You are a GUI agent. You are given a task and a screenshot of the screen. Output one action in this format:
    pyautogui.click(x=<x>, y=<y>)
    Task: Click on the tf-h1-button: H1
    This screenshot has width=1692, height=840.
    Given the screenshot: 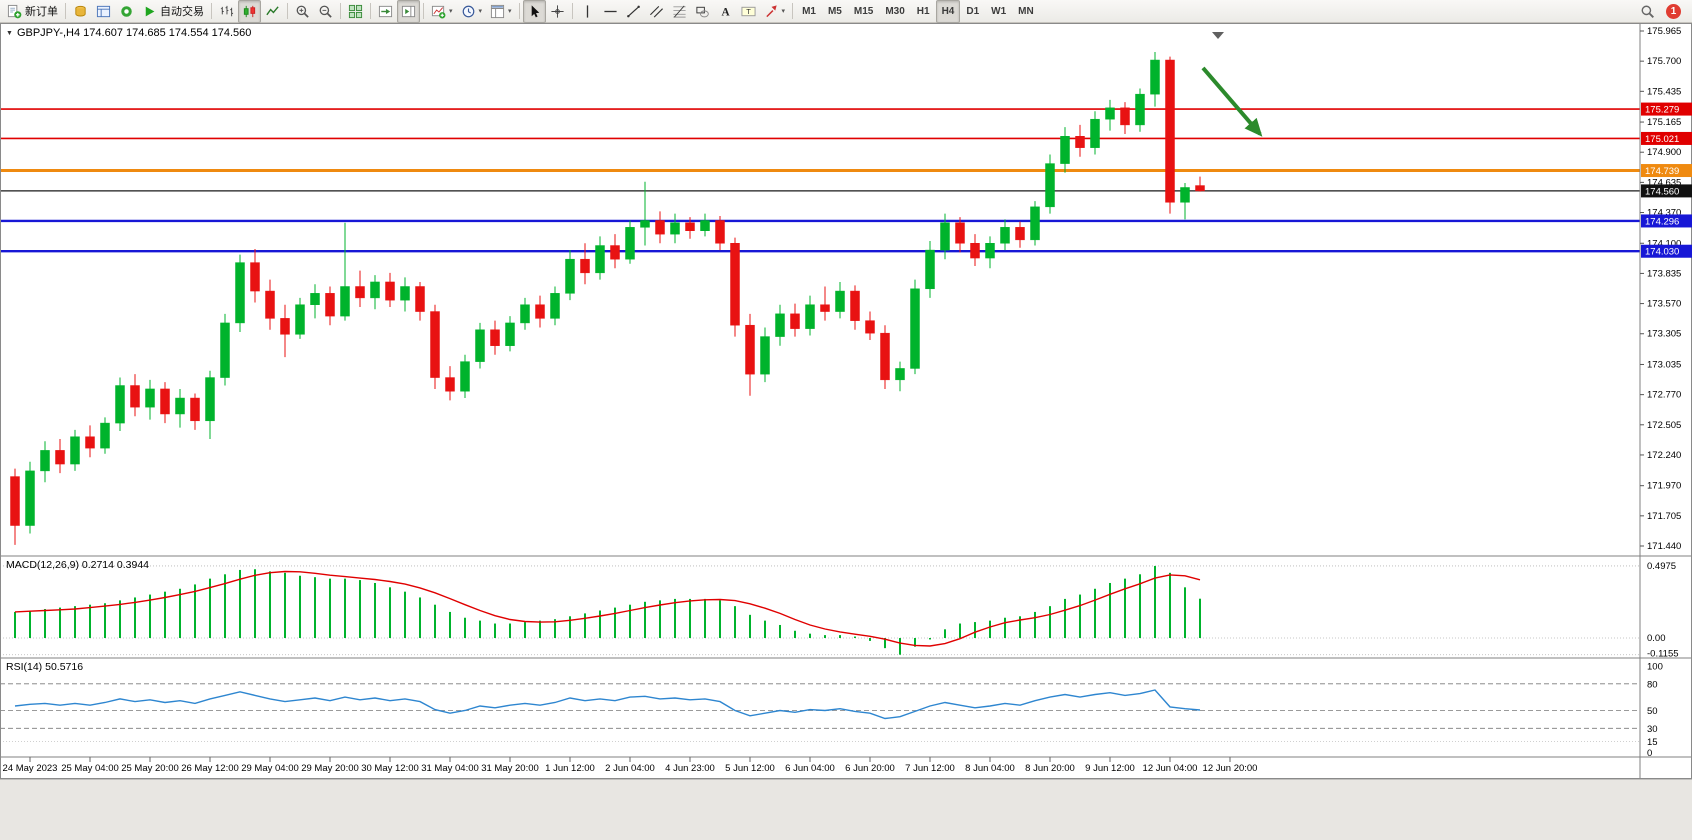 What is the action you would take?
    pyautogui.click(x=923, y=11)
    